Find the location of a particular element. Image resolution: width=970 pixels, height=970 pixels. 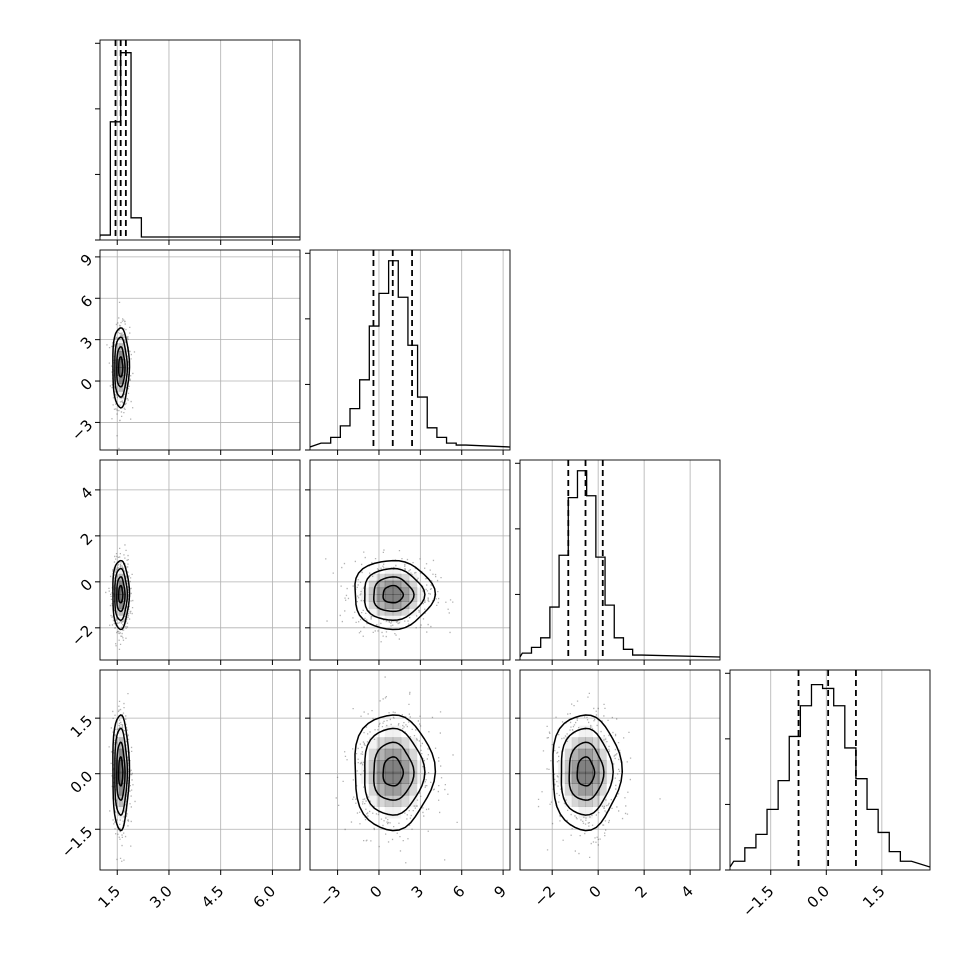

x-tick-label: 2 is located at coordinates (640, 891).